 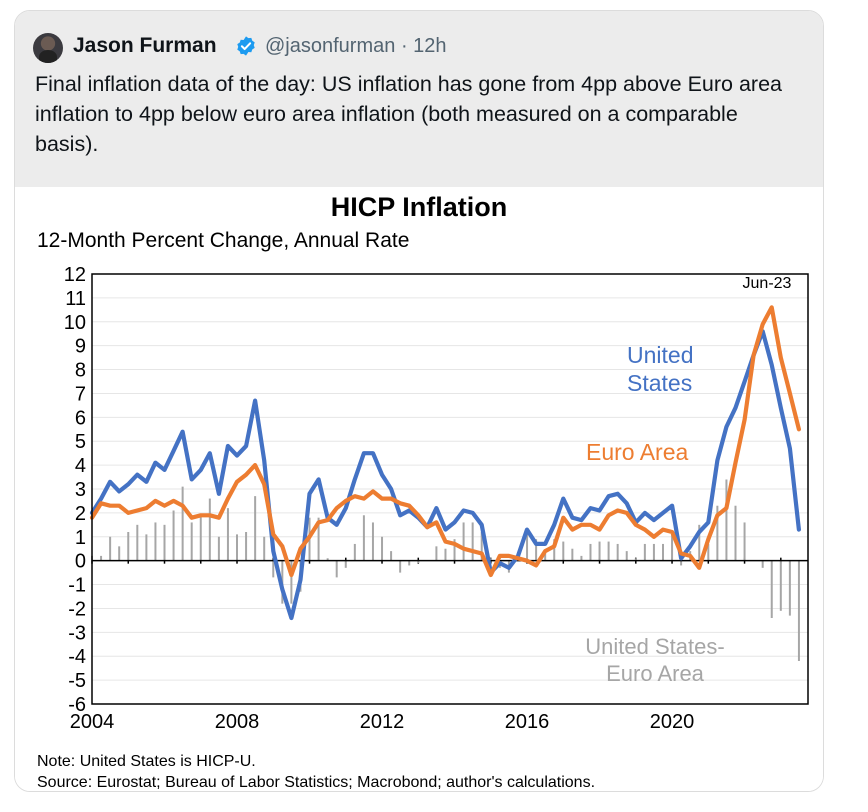 What do you see at coordinates (672, 722) in the screenshot?
I see `x-tick-label: 2020` at bounding box center [672, 722].